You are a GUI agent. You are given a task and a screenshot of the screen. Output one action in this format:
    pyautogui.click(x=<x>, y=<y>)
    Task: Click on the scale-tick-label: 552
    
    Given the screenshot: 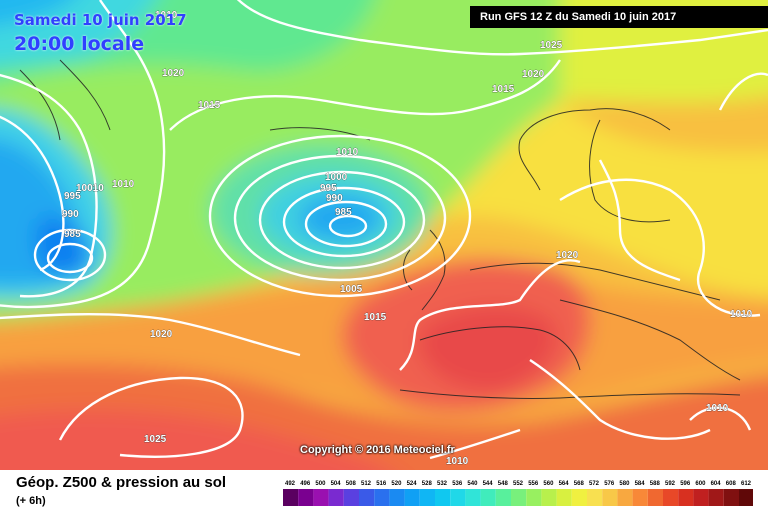 What is the action you would take?
    pyautogui.click(x=518, y=484)
    